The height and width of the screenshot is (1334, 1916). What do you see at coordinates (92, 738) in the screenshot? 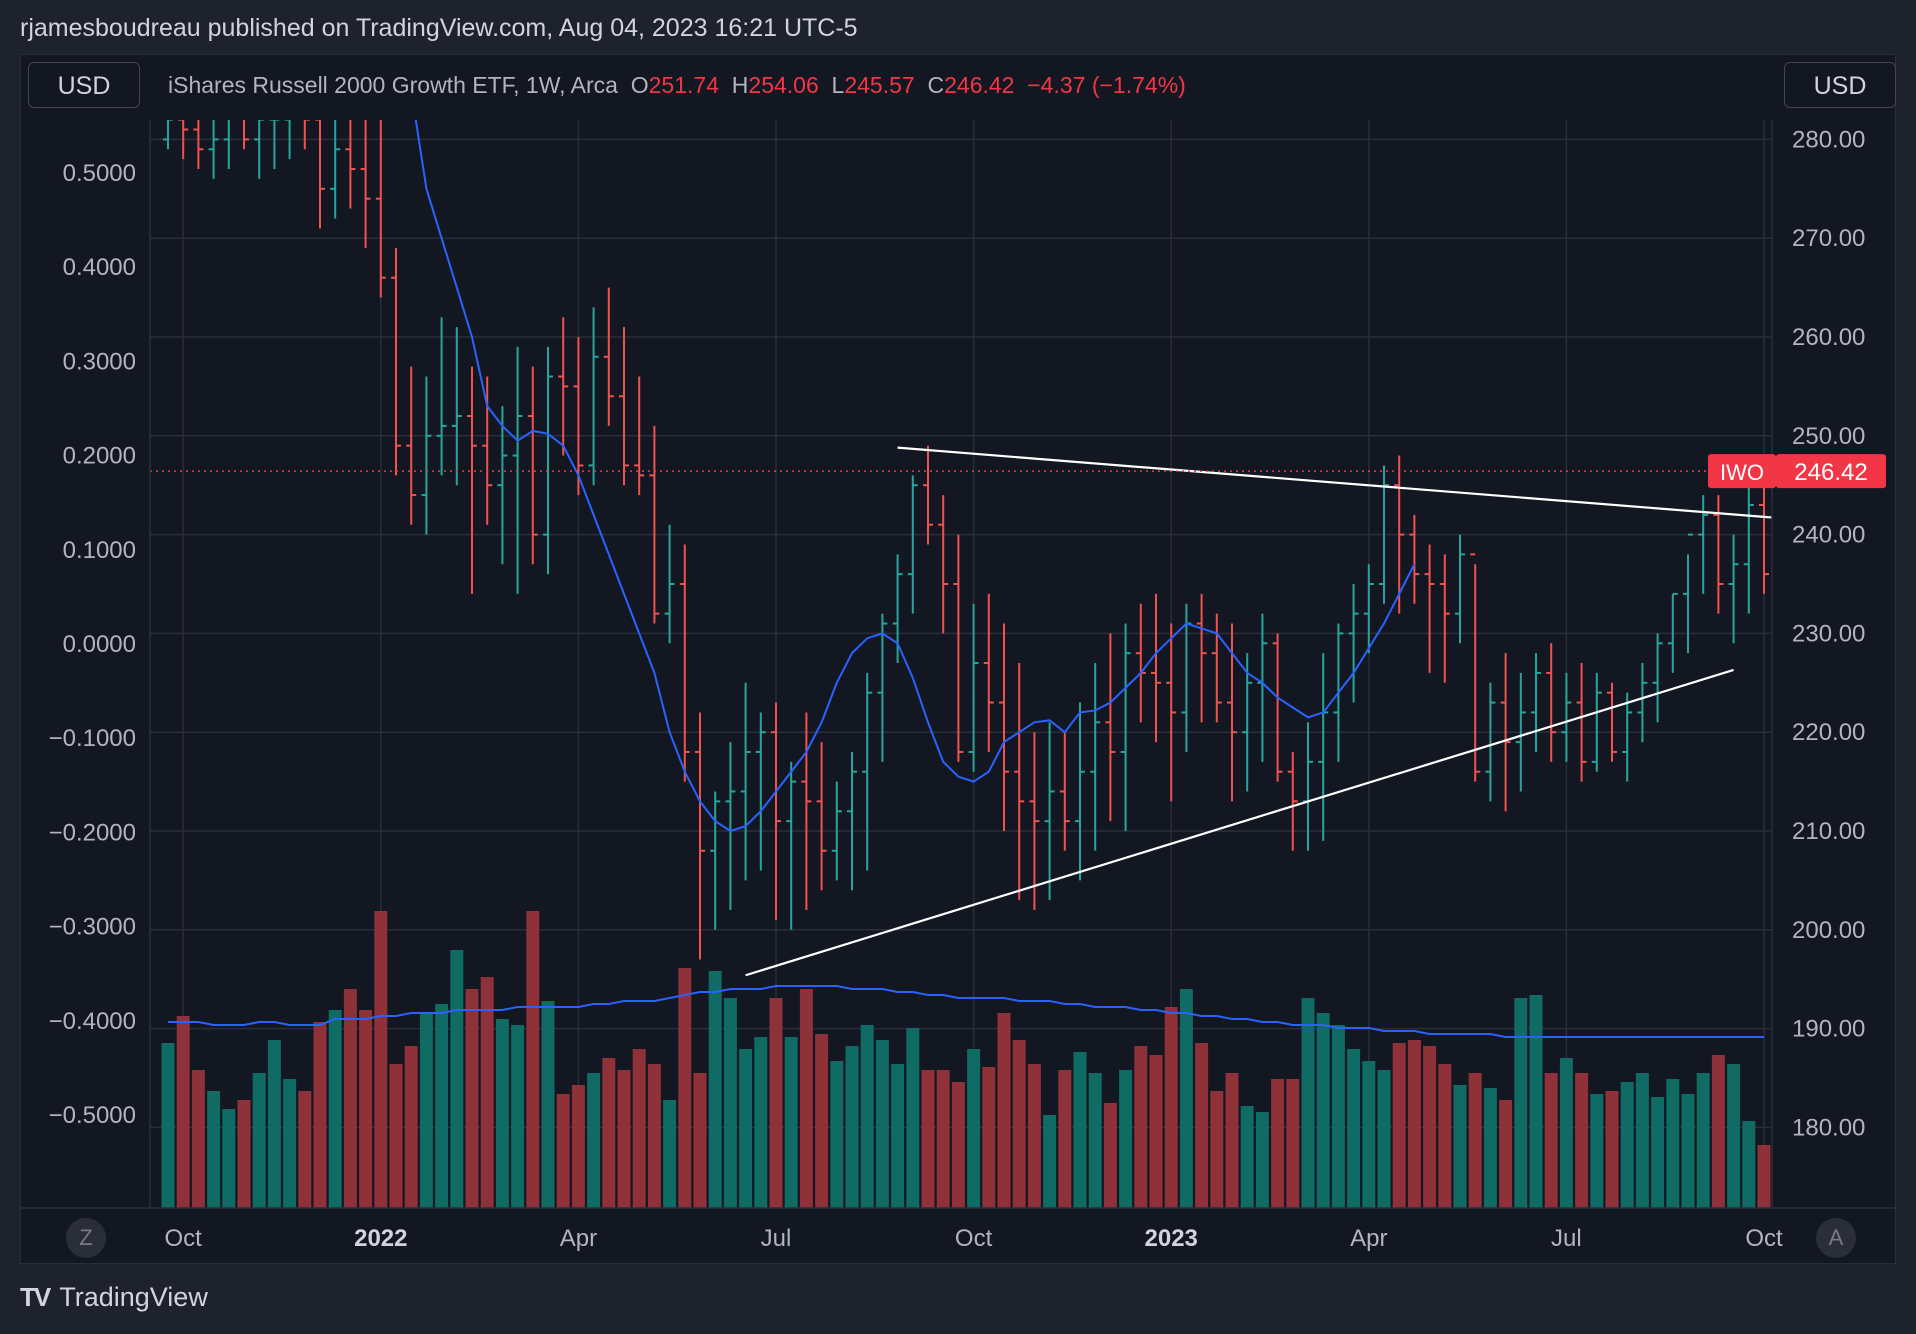
I see `left-axis-tick-label: −0.1000` at bounding box center [92, 738].